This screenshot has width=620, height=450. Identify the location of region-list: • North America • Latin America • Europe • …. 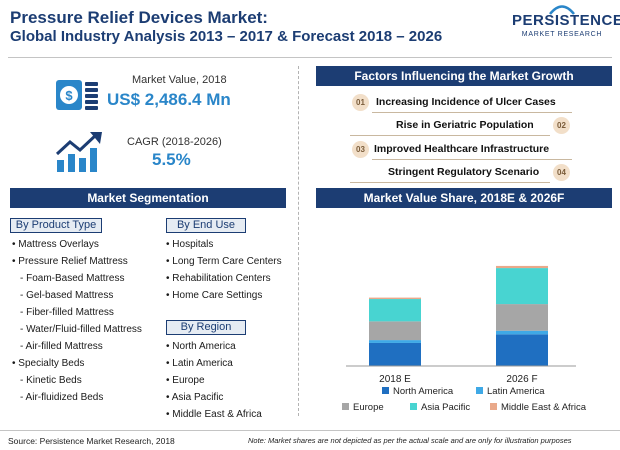
(214, 380).